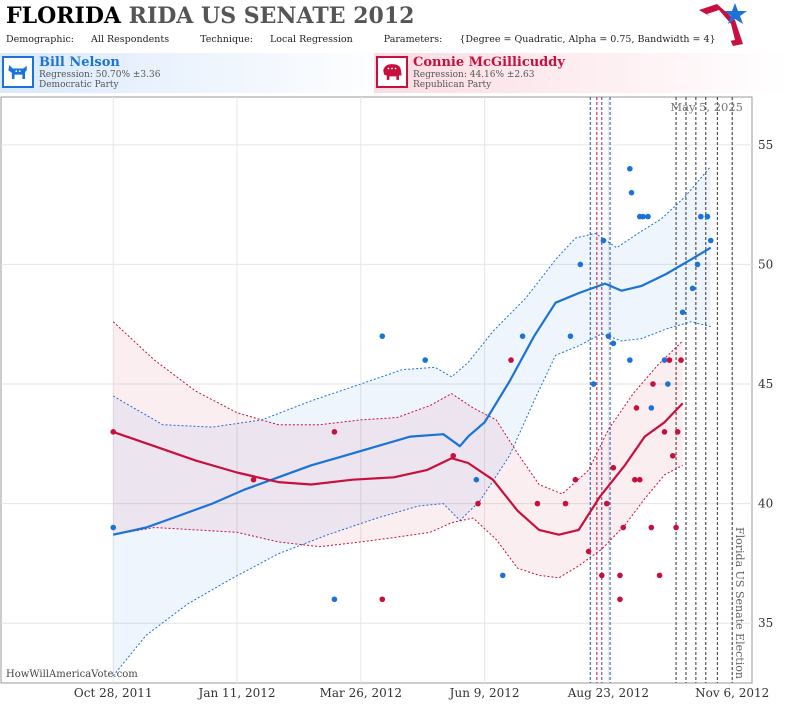  What do you see at coordinates (474, 75) in the screenshot?
I see `republican-regression: Regression: 44.16% ±2.63` at bounding box center [474, 75].